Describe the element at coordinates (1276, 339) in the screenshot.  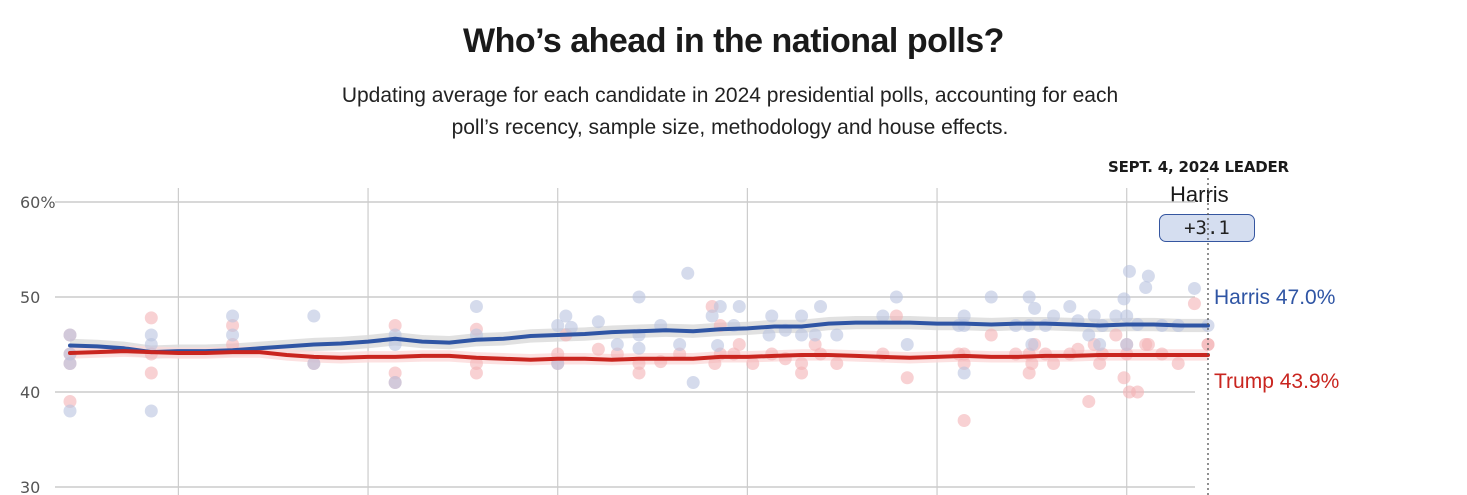
I see `end-labels: Harris 47.0% Trump 43.9%` at that location.